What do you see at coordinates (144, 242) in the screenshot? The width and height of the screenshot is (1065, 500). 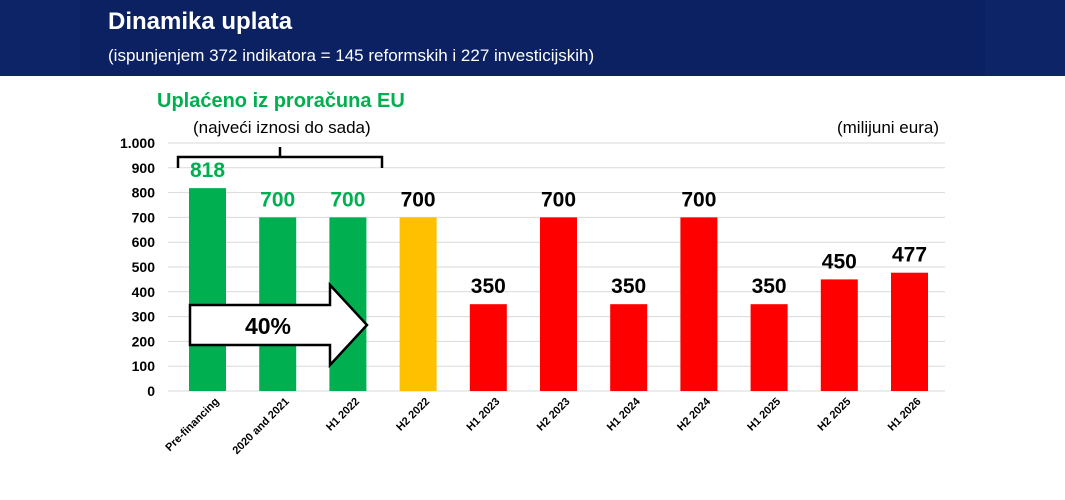 I see `y-tick-label: 600` at bounding box center [144, 242].